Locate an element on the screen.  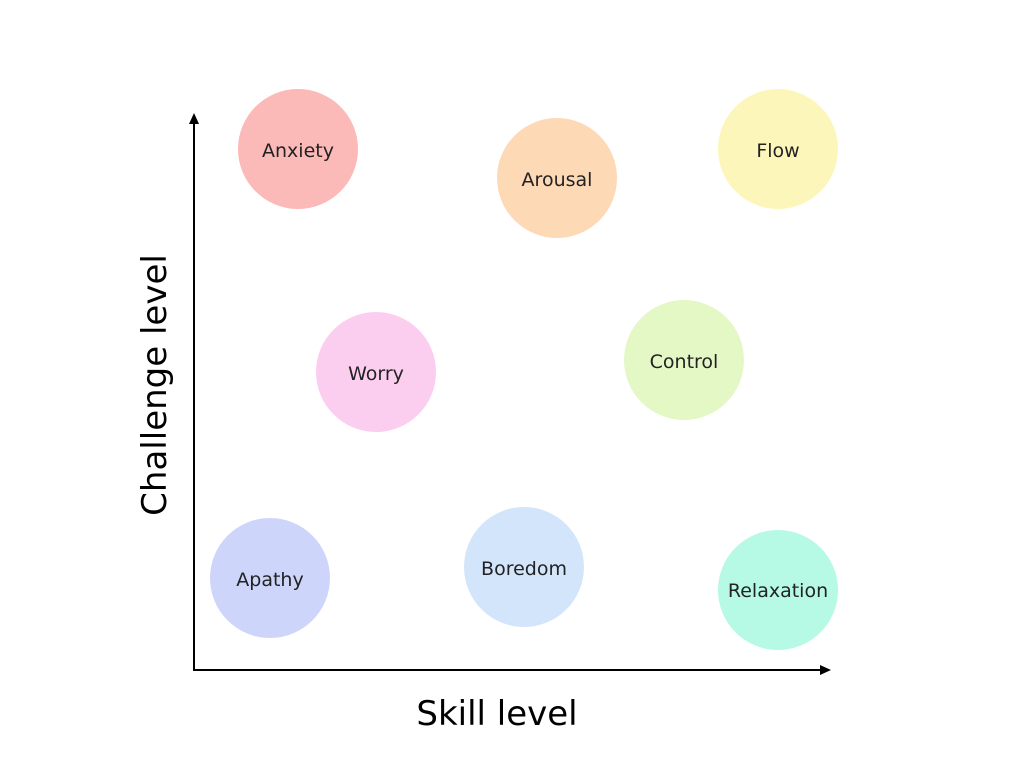
bubble-label: Arousal is located at coordinates (557, 180).